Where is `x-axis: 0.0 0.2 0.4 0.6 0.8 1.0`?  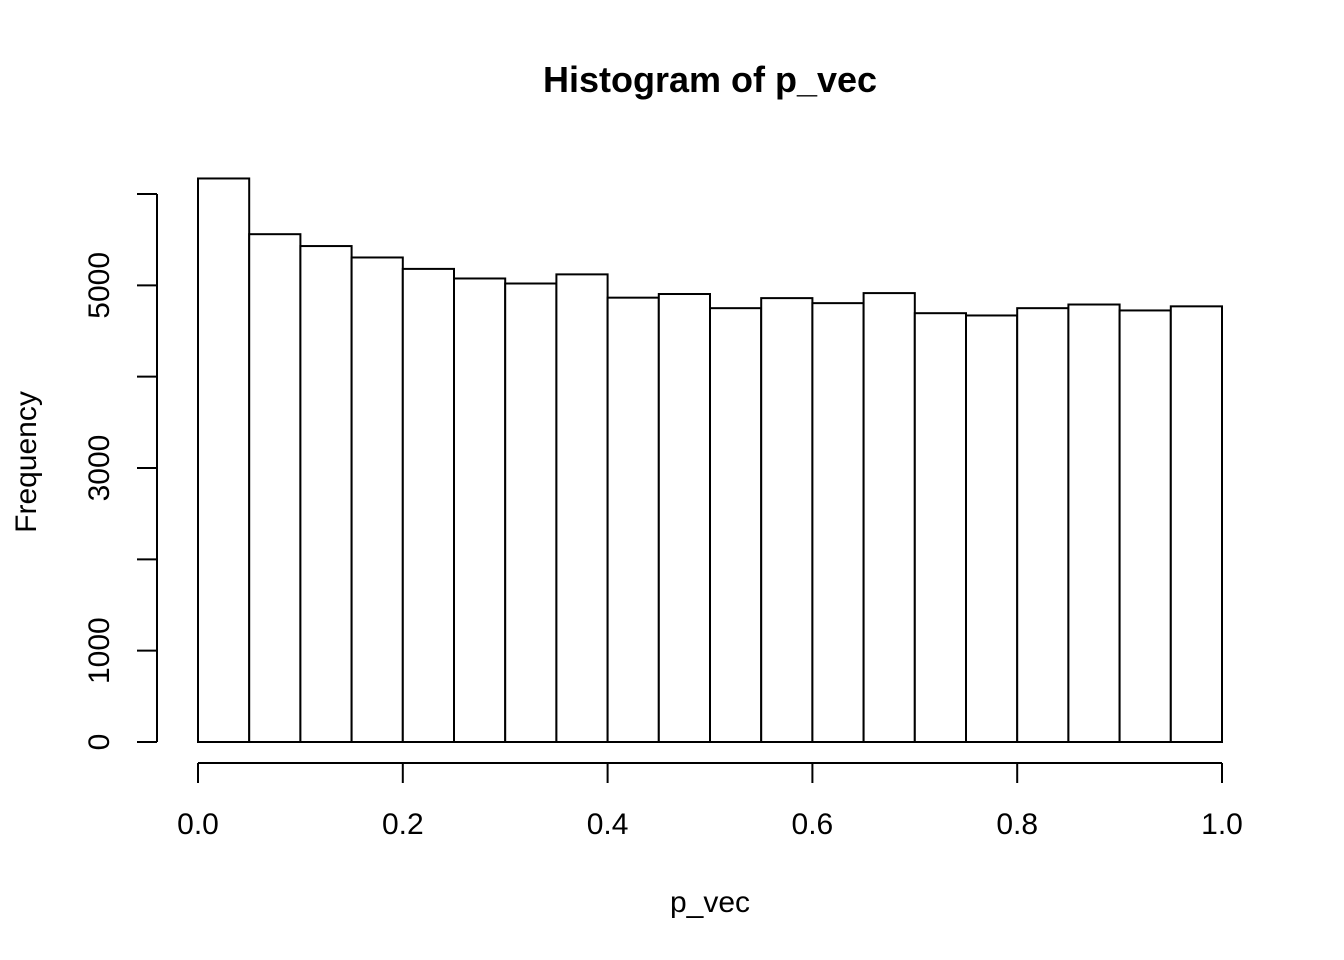
x-axis: 0.0 0.2 0.4 0.6 0.8 1.0 is located at coordinates (710, 801).